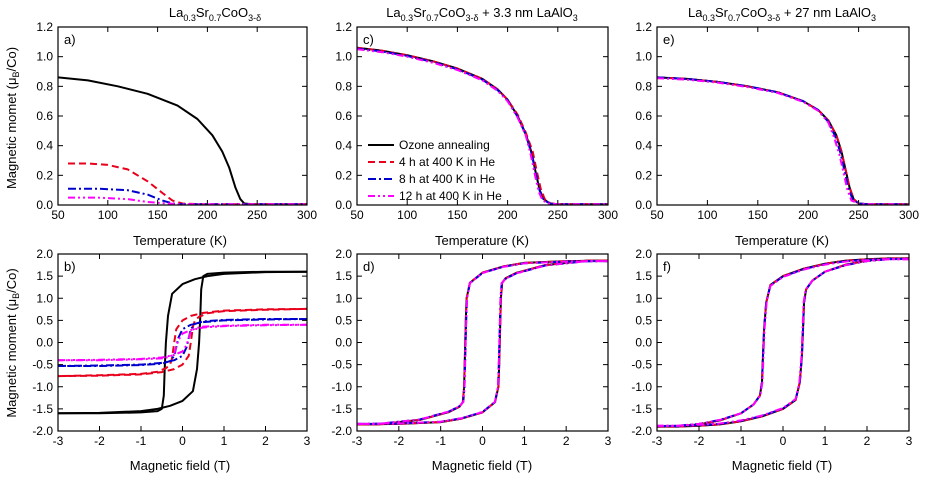 The height and width of the screenshot is (478, 927). I want to click on y-tick-label-d-0: -2.0, so click(341, 431).